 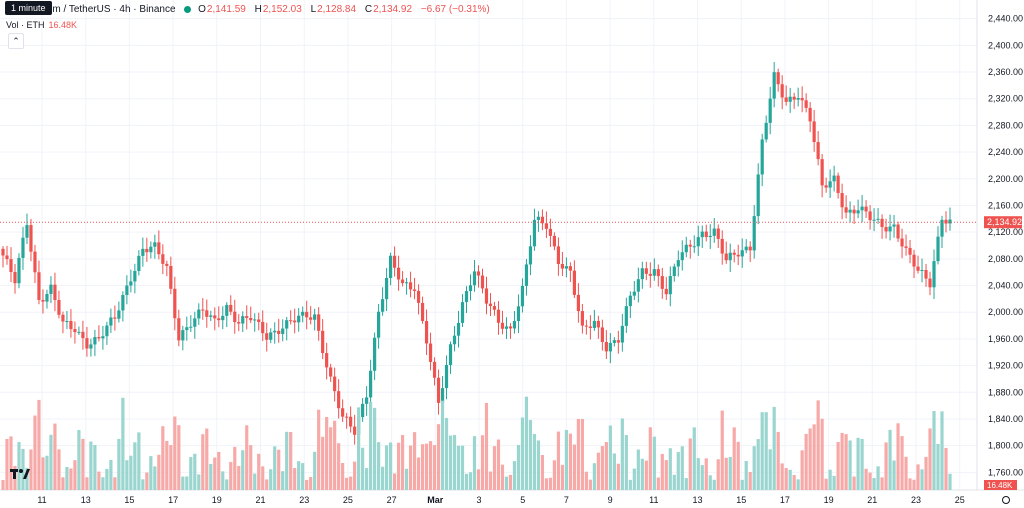 What do you see at coordinates (1005, 45) in the screenshot?
I see `price-tick-label: 2,400.00` at bounding box center [1005, 45].